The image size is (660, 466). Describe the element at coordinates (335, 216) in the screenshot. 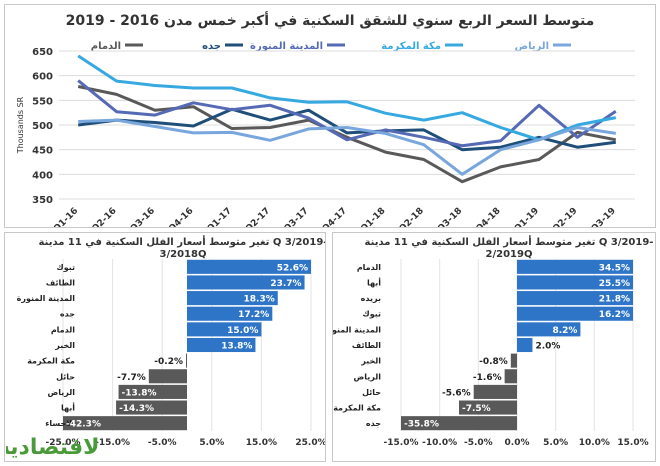

I see `x-tick-label: Q4-17` at that location.